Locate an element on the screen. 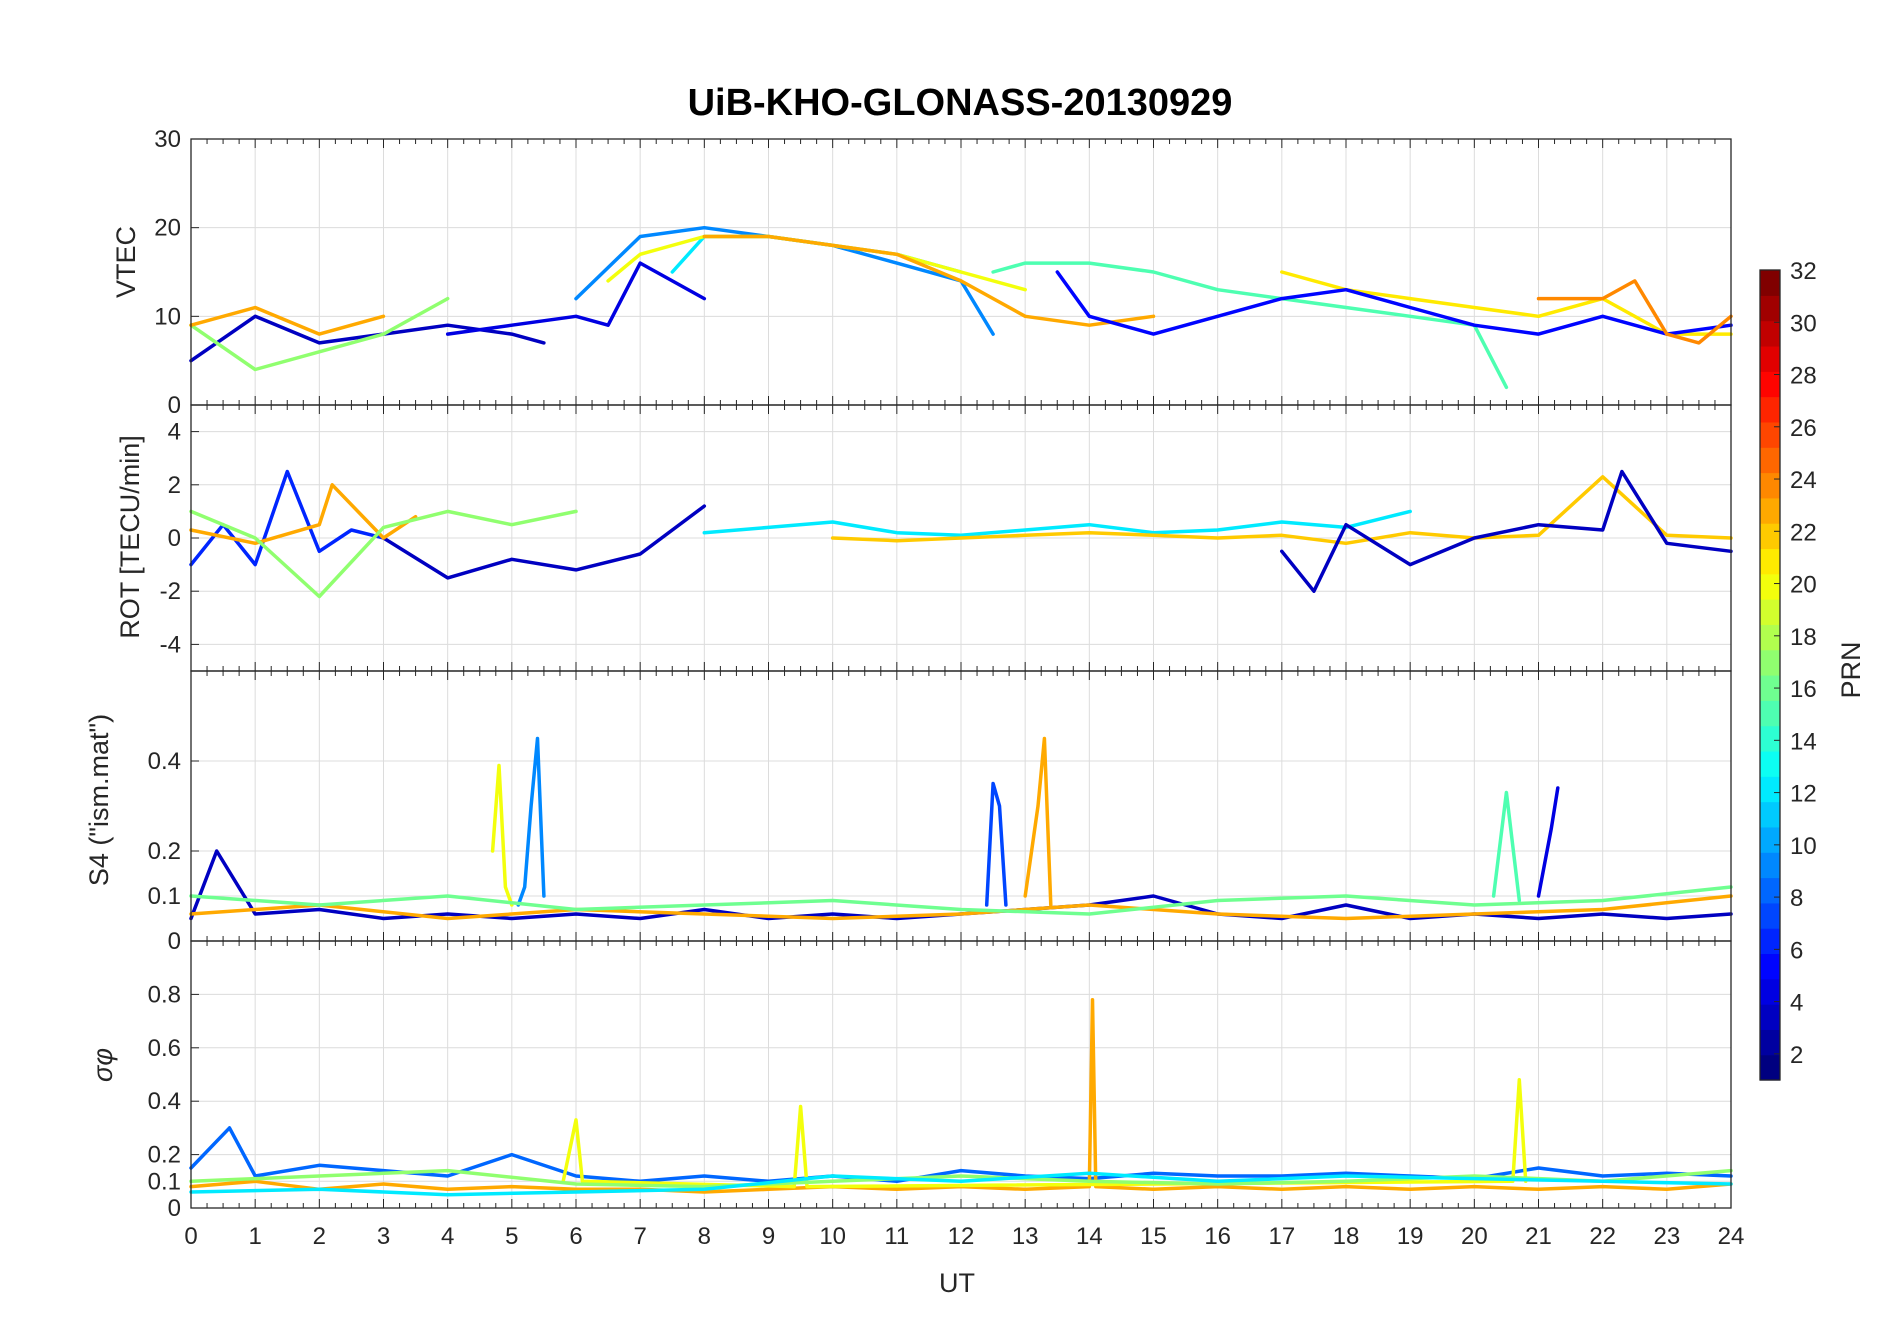 This screenshot has width=1902, height=1330. y-label-sigma-phi: σφ is located at coordinates (103, 1065).